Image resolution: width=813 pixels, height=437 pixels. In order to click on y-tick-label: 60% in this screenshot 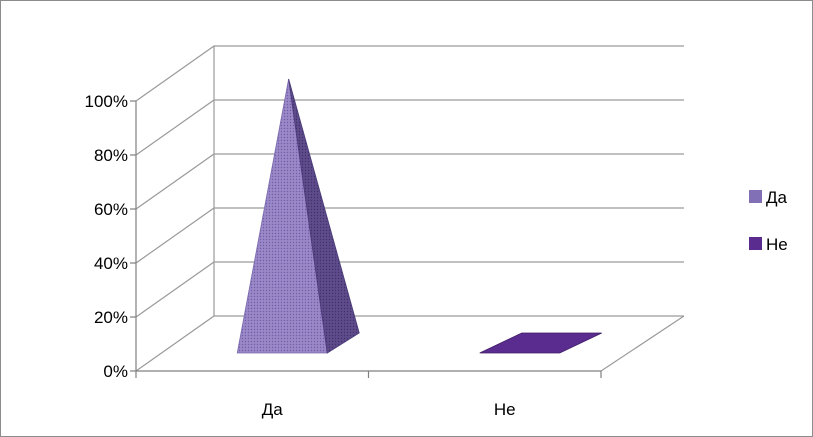, I will do `click(111, 209)`.